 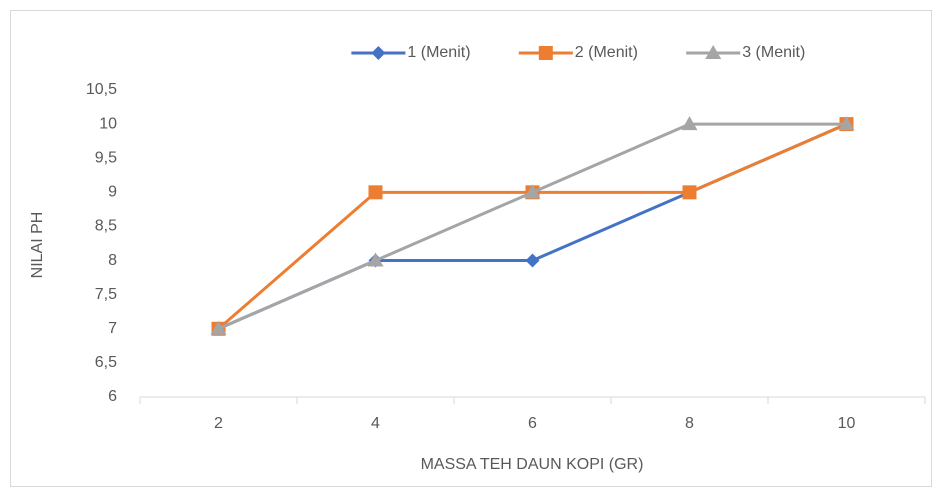 What do you see at coordinates (108, 123) in the screenshot?
I see `y-tick-label: 10` at bounding box center [108, 123].